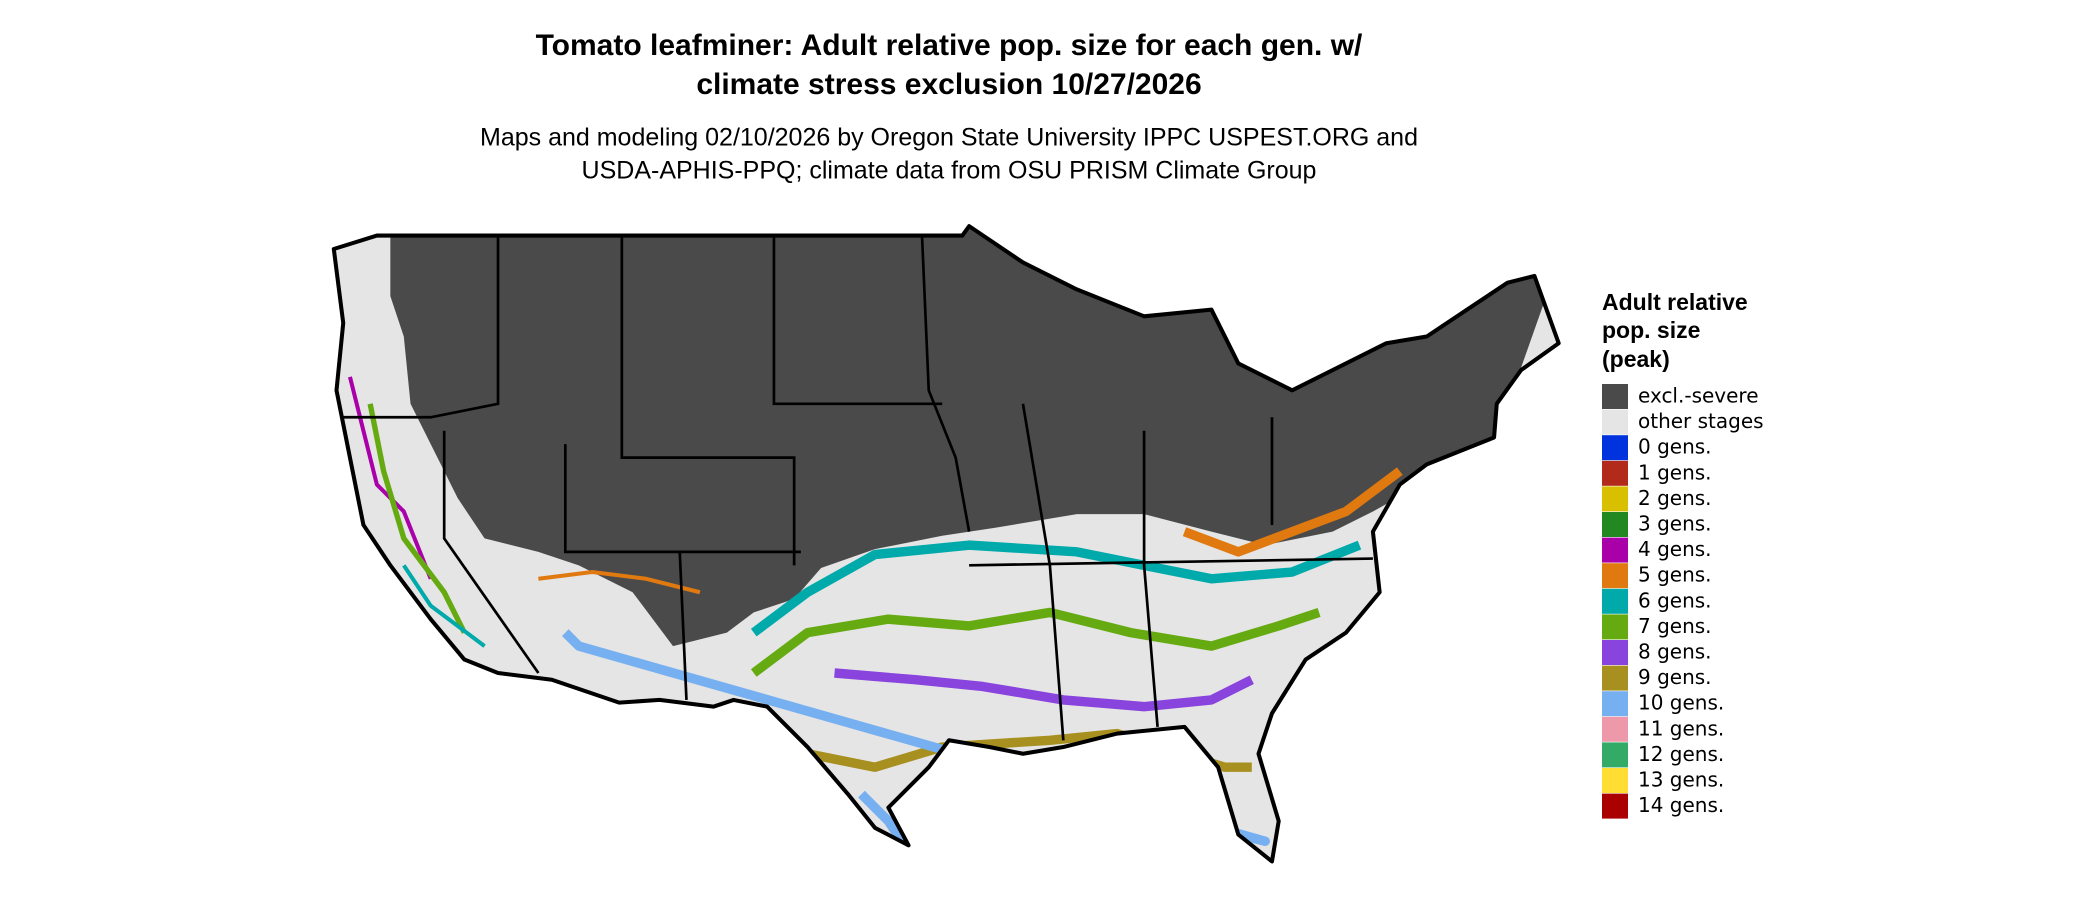  Describe the element at coordinates (1681, 703) in the screenshot. I see `legend-label: 10 gens.` at that location.